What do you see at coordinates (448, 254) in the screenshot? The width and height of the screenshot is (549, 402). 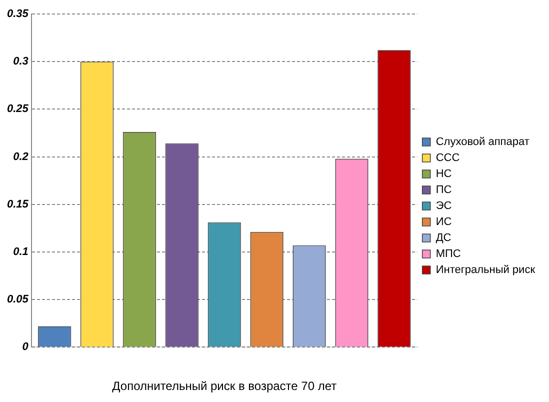 I see `legend-label: МПС` at bounding box center [448, 254].